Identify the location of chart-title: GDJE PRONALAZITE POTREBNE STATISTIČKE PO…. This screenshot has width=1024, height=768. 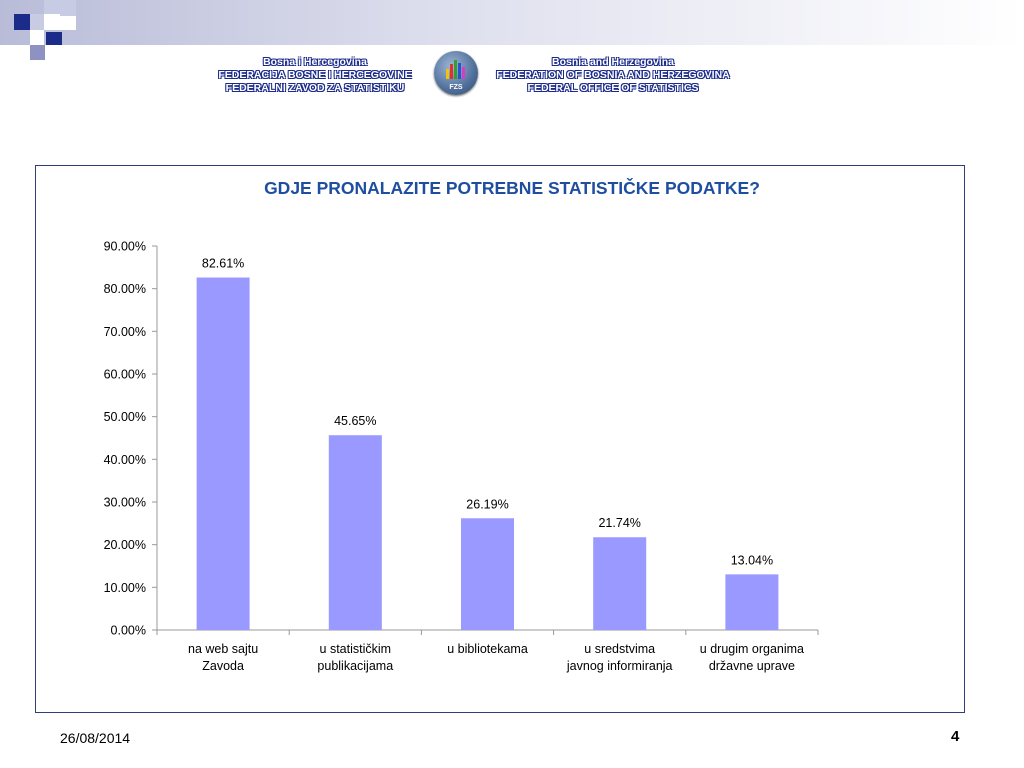
(512, 188).